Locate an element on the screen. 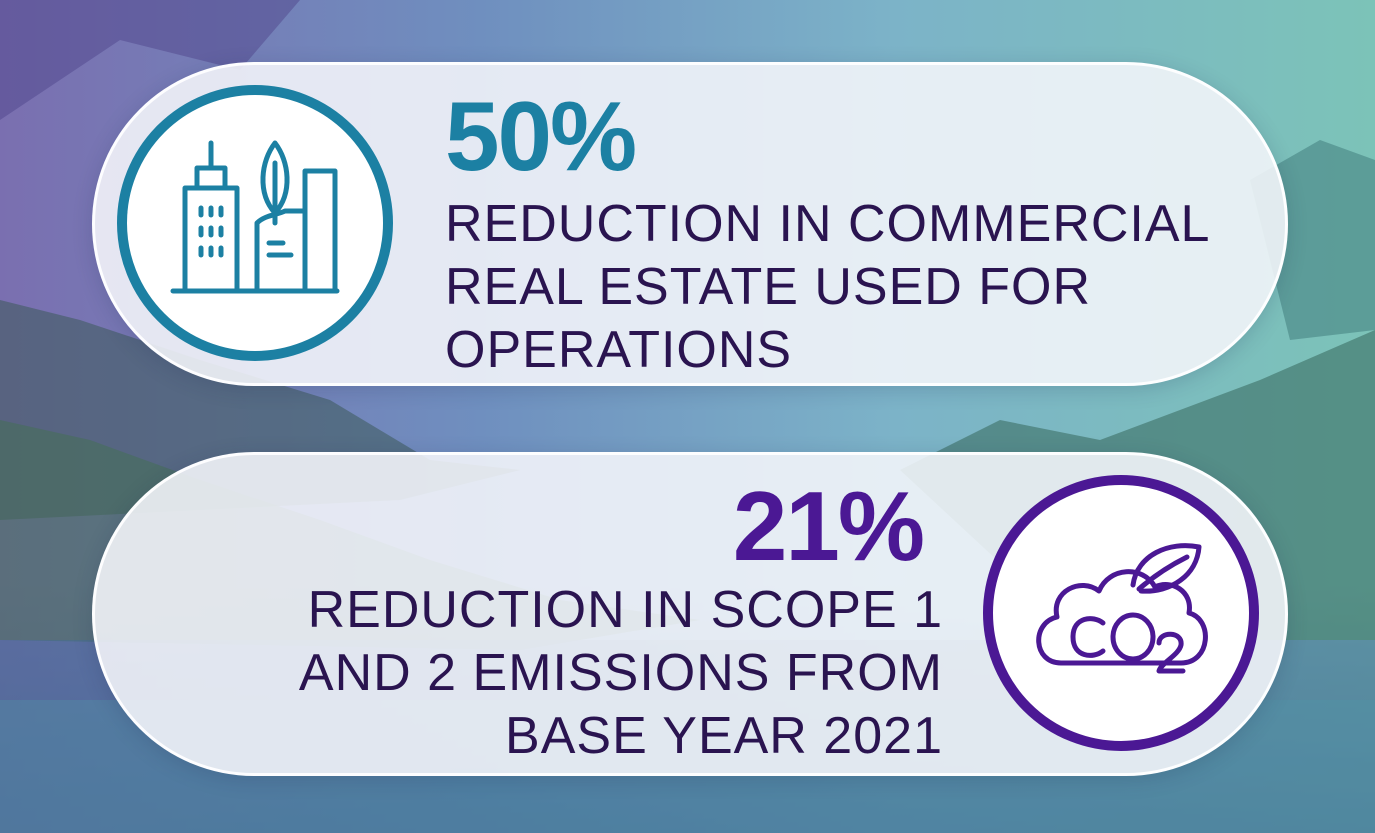 This screenshot has height=833, width=1375. stat-value: 21% is located at coordinates (828, 526).